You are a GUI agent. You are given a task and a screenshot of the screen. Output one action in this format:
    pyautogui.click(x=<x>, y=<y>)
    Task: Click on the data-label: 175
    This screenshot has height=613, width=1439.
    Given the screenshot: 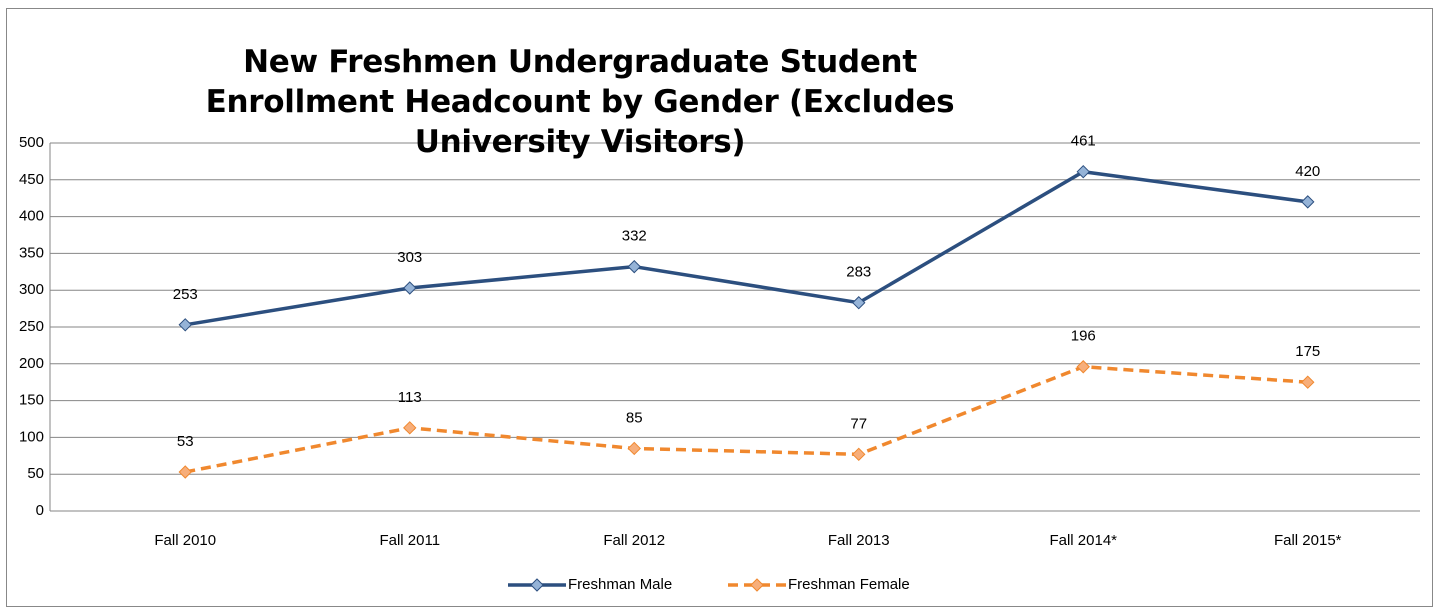 What is the action you would take?
    pyautogui.click(x=1307, y=351)
    